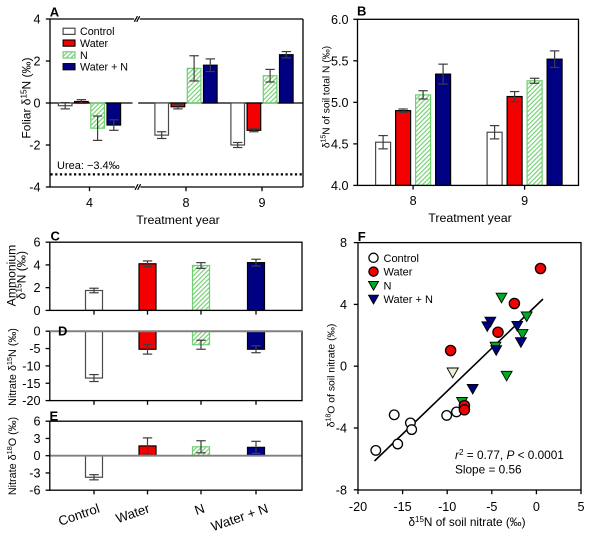  I want to click on svg-text: 5, so click(580, 507).